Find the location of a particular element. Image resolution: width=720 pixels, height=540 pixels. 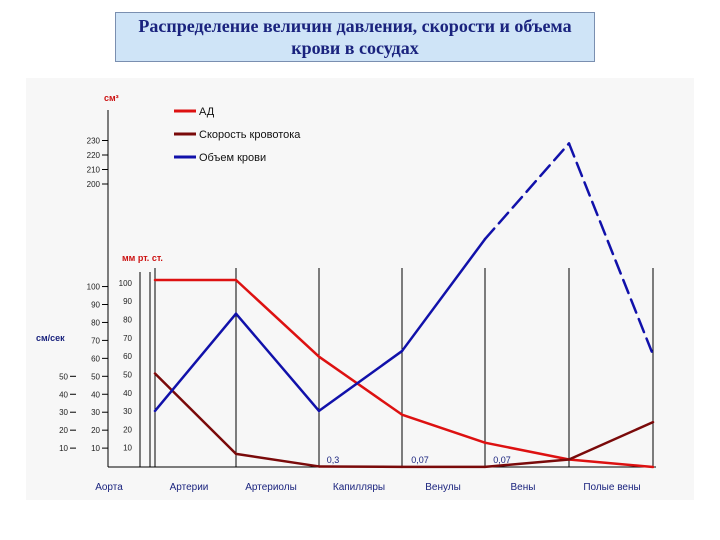

data-annotation: 0,3 is located at coordinates (333, 460).